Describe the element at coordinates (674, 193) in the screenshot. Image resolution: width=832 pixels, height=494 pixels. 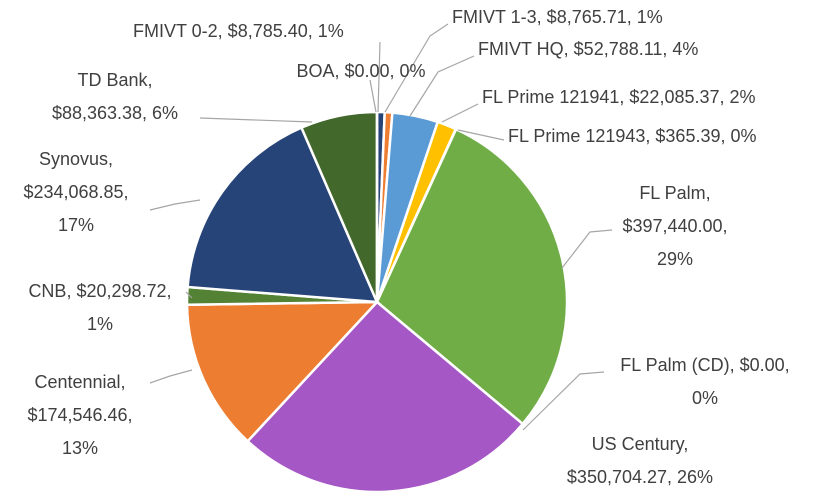
I see `data-label: FL Palm,` at that location.